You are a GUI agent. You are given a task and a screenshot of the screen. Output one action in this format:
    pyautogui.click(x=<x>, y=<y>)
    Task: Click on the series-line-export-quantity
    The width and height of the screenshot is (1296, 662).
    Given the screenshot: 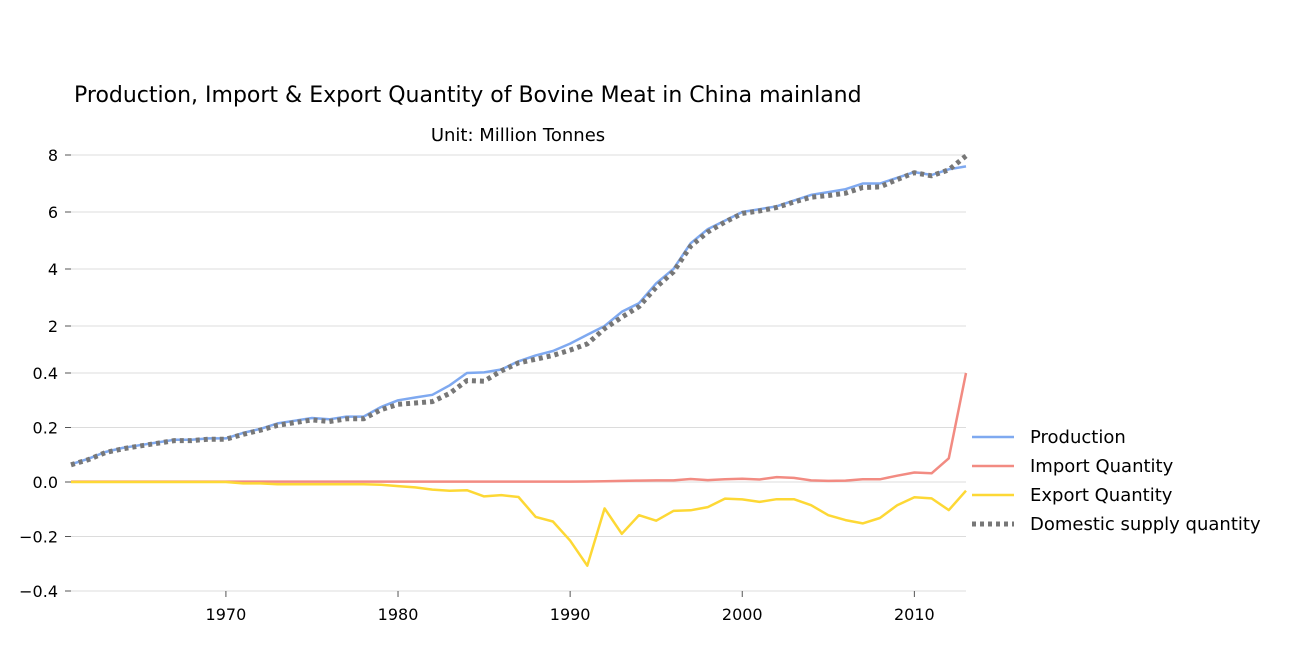 What is the action you would take?
    pyautogui.click(x=519, y=523)
    